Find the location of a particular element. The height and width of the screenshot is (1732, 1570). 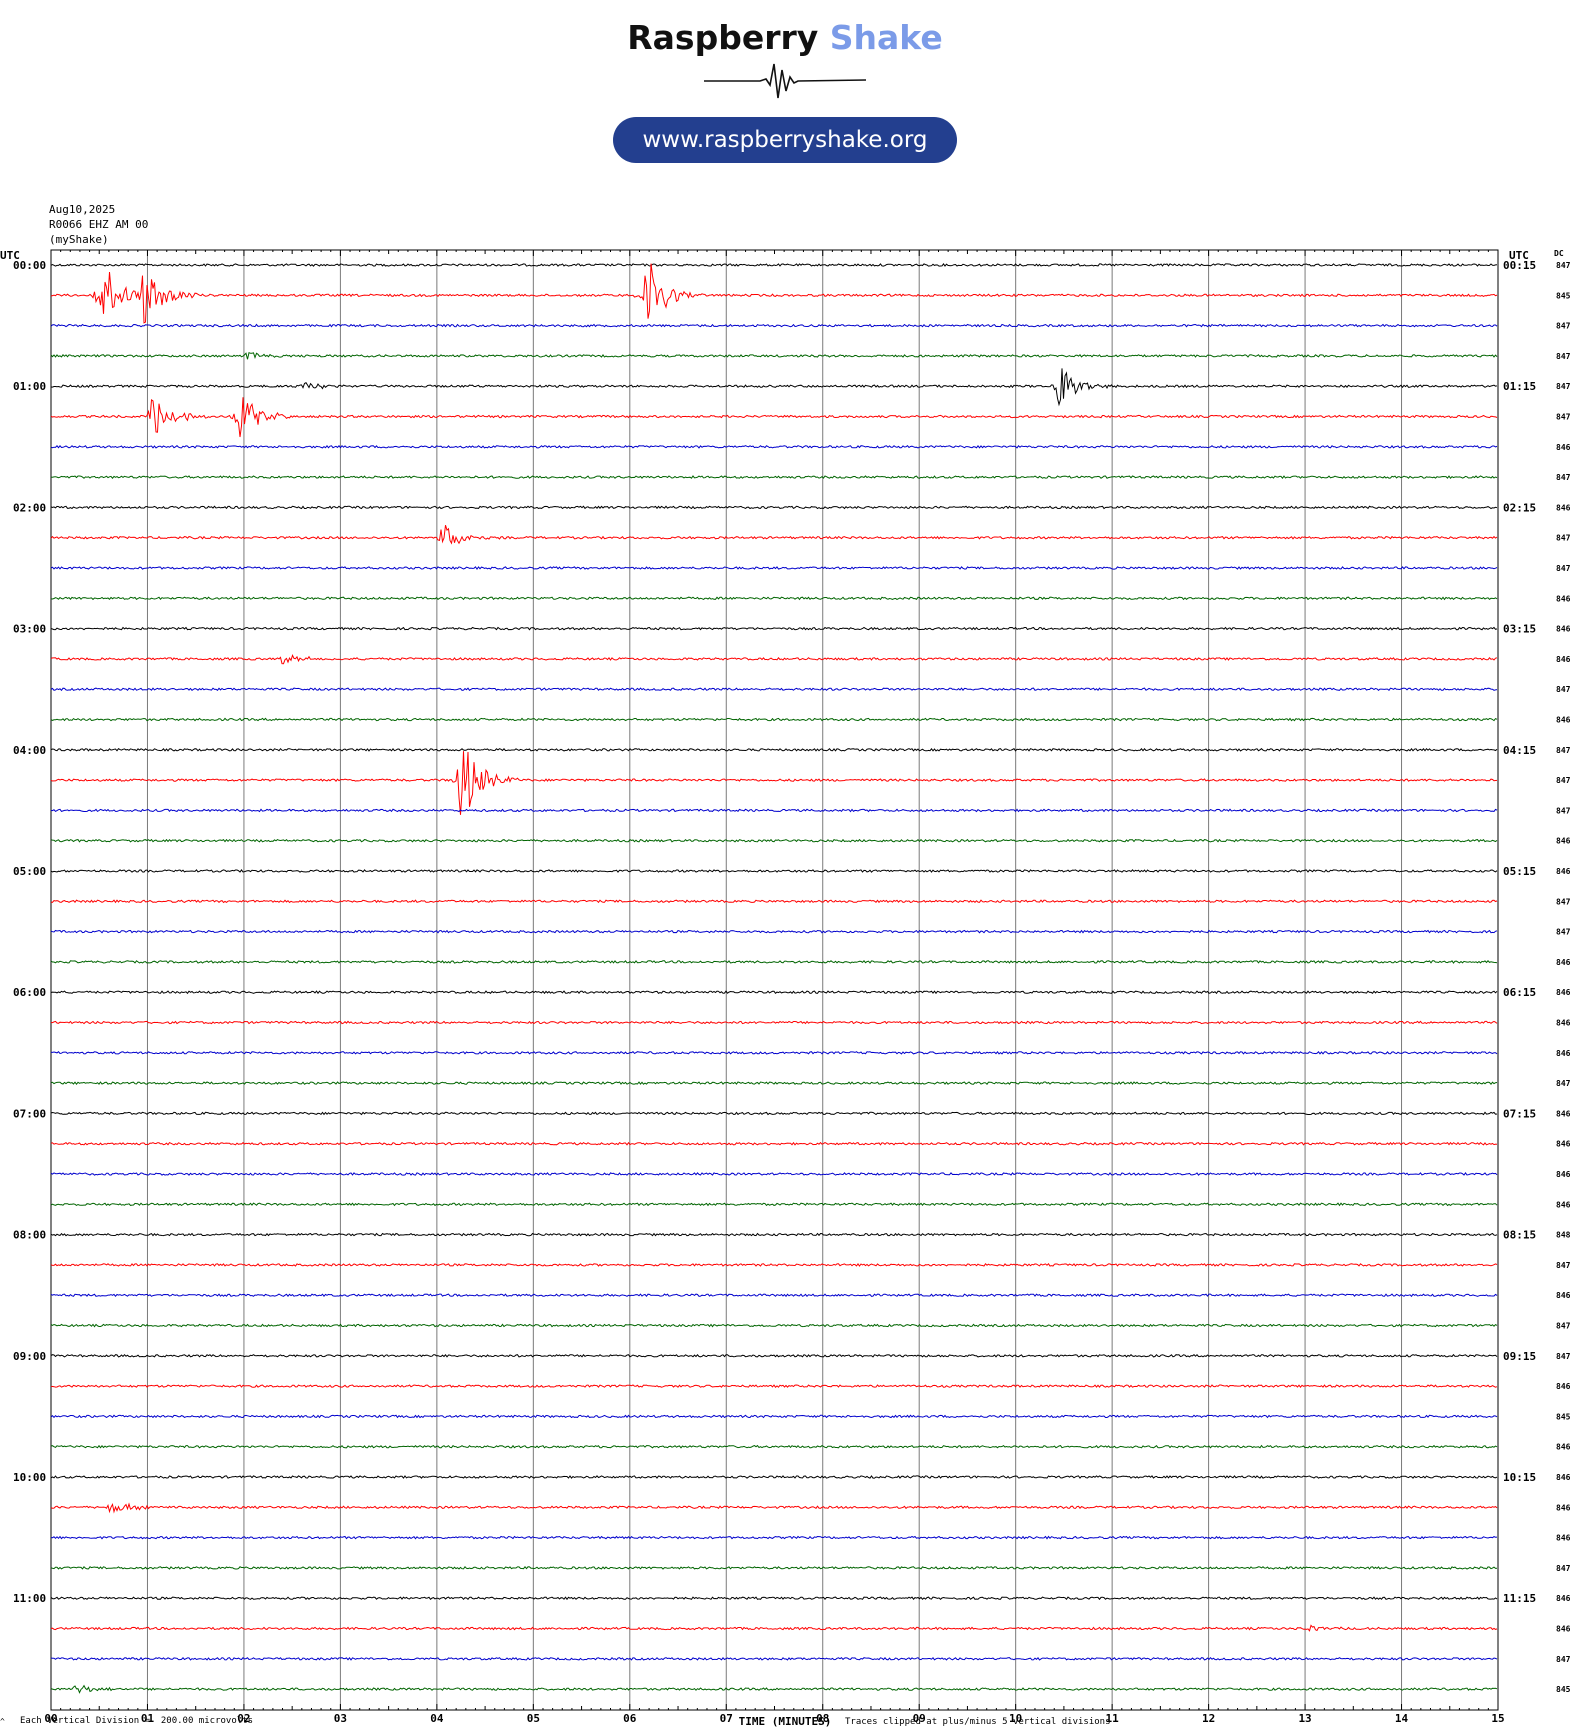

brand-header: Raspberry Shake www.raspberryshake.org is located at coordinates (785, 87).